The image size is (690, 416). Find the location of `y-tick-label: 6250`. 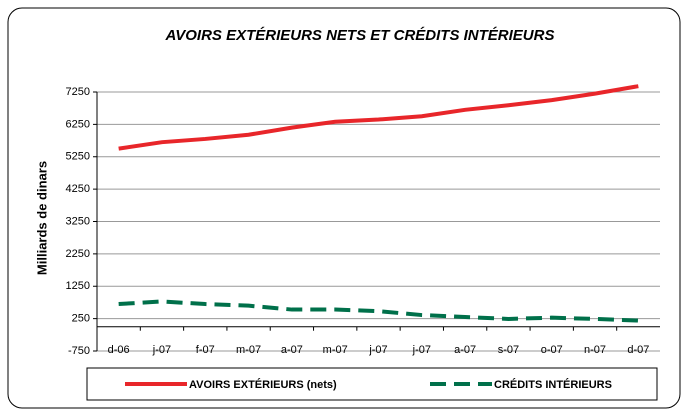

y-tick-label: 6250 is located at coordinates (78, 124).